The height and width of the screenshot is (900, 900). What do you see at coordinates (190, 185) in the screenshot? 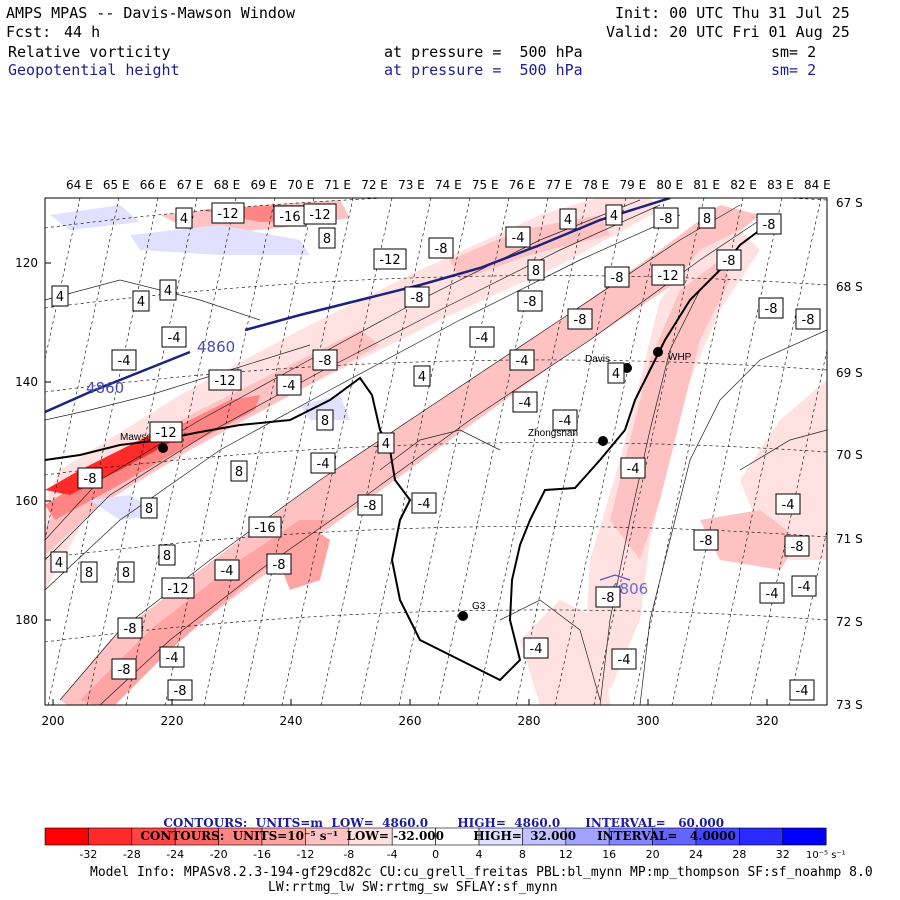
I see `longitude-label: 67 E` at bounding box center [190, 185].